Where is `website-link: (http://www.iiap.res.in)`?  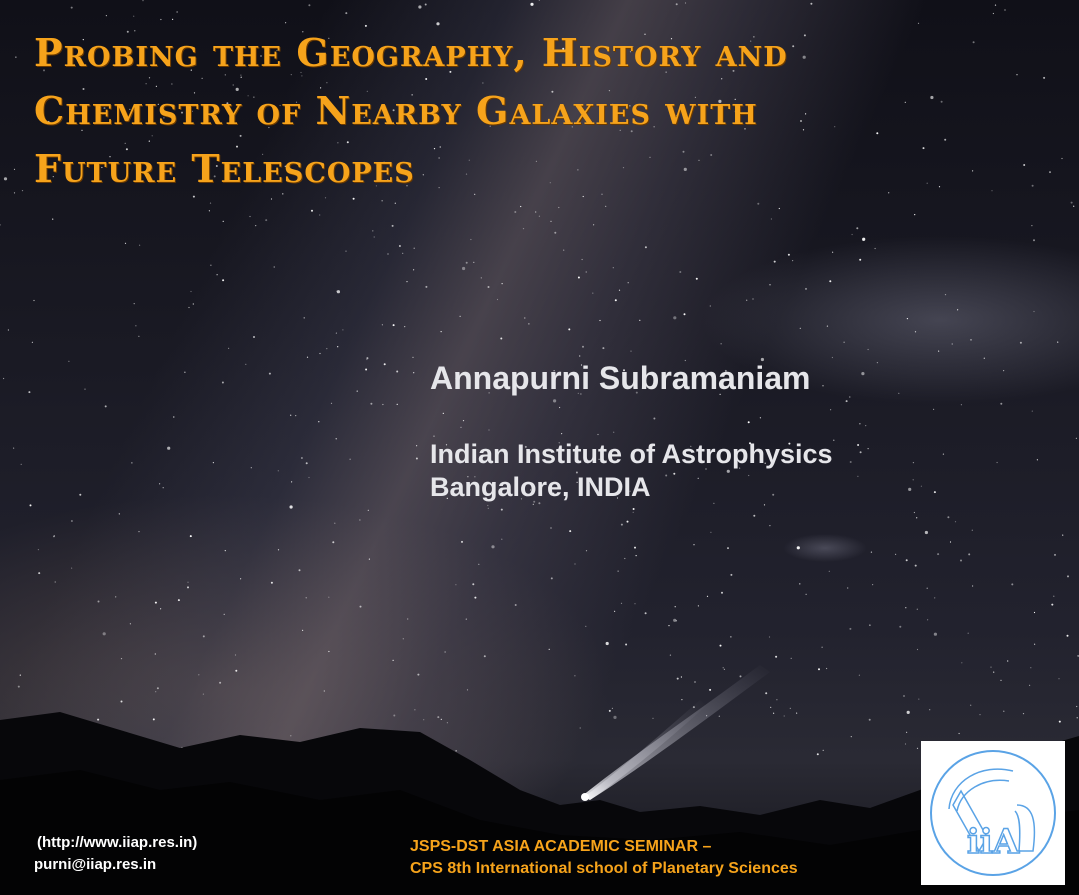 website-link: (http://www.iiap.res.in) is located at coordinates (117, 842).